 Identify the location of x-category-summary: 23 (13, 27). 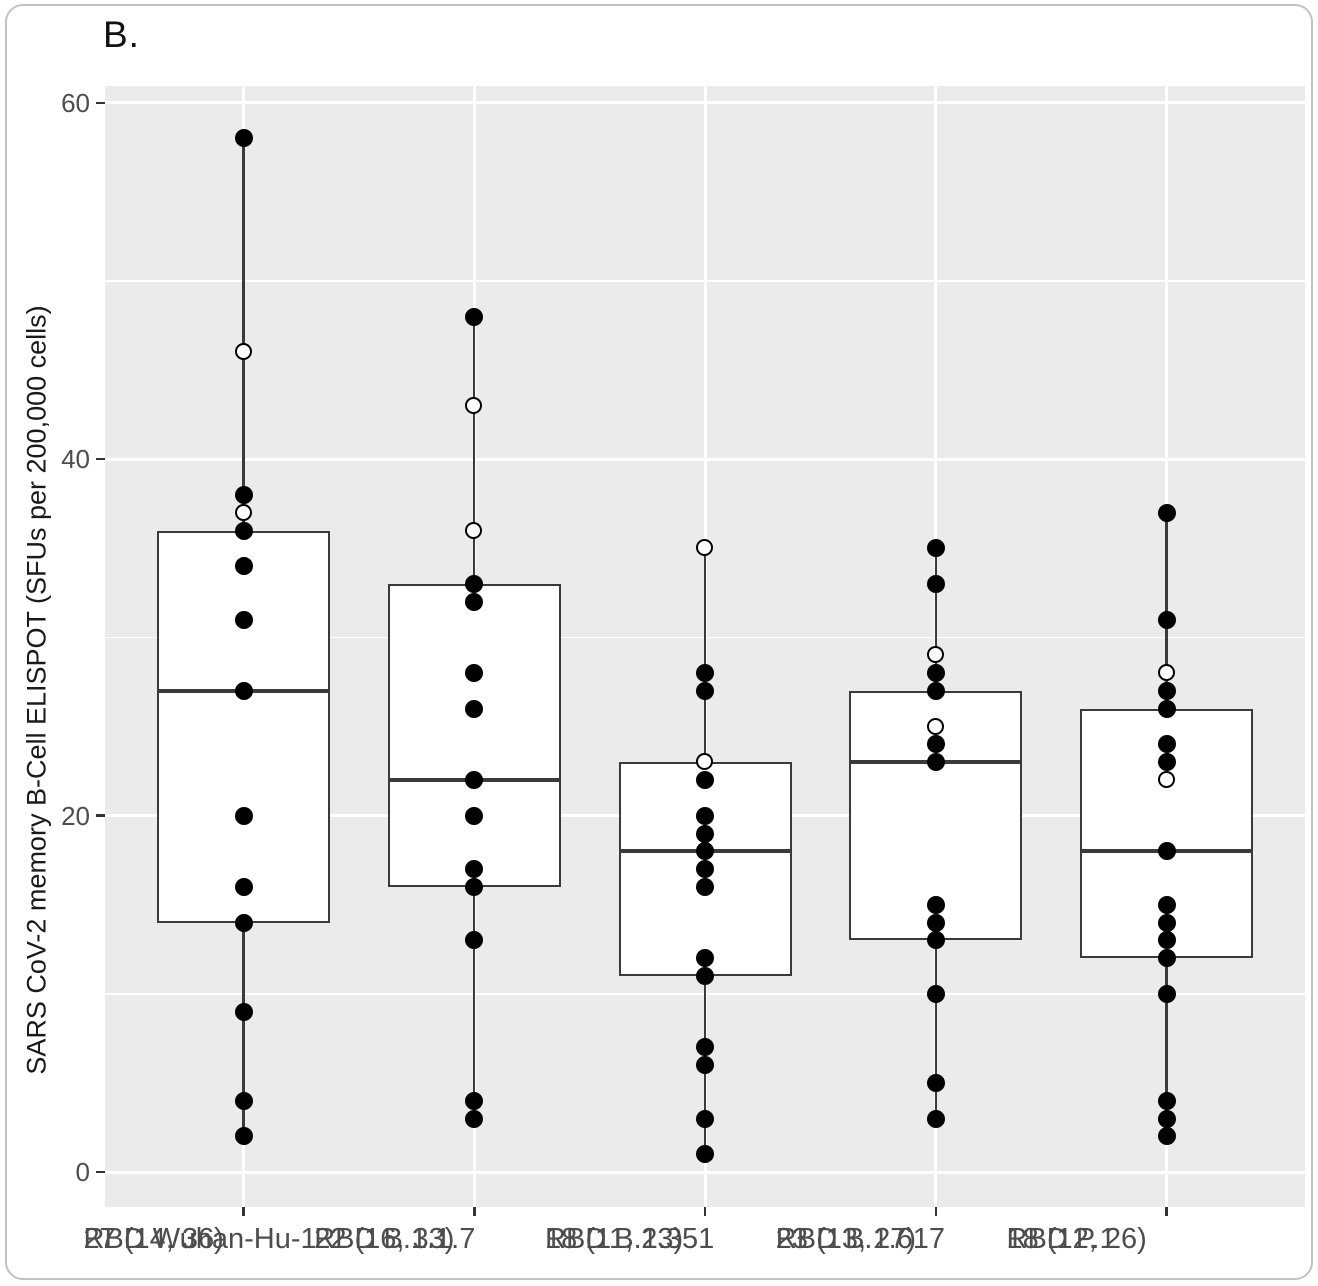
(846, 1239).